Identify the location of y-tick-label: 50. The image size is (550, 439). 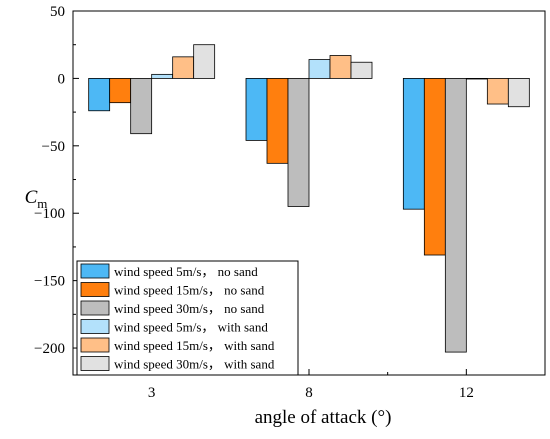
(57, 12).